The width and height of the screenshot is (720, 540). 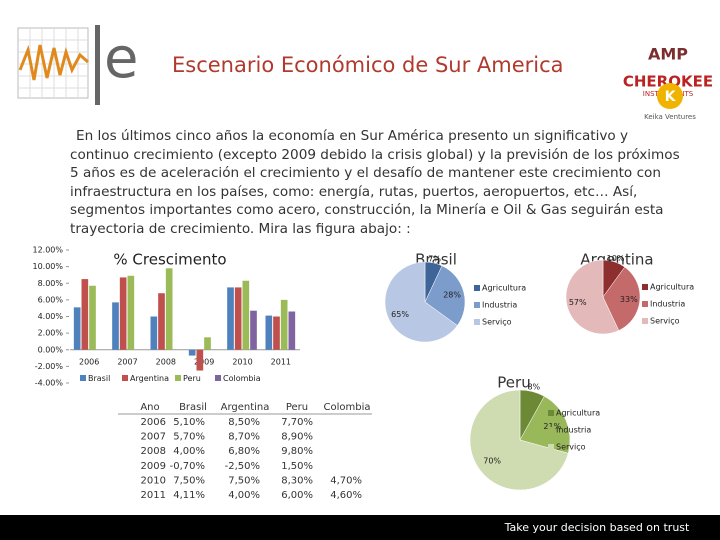 What do you see at coordinates (169, 260) in the screenshot?
I see `chart-title: % Crescimento` at bounding box center [169, 260].